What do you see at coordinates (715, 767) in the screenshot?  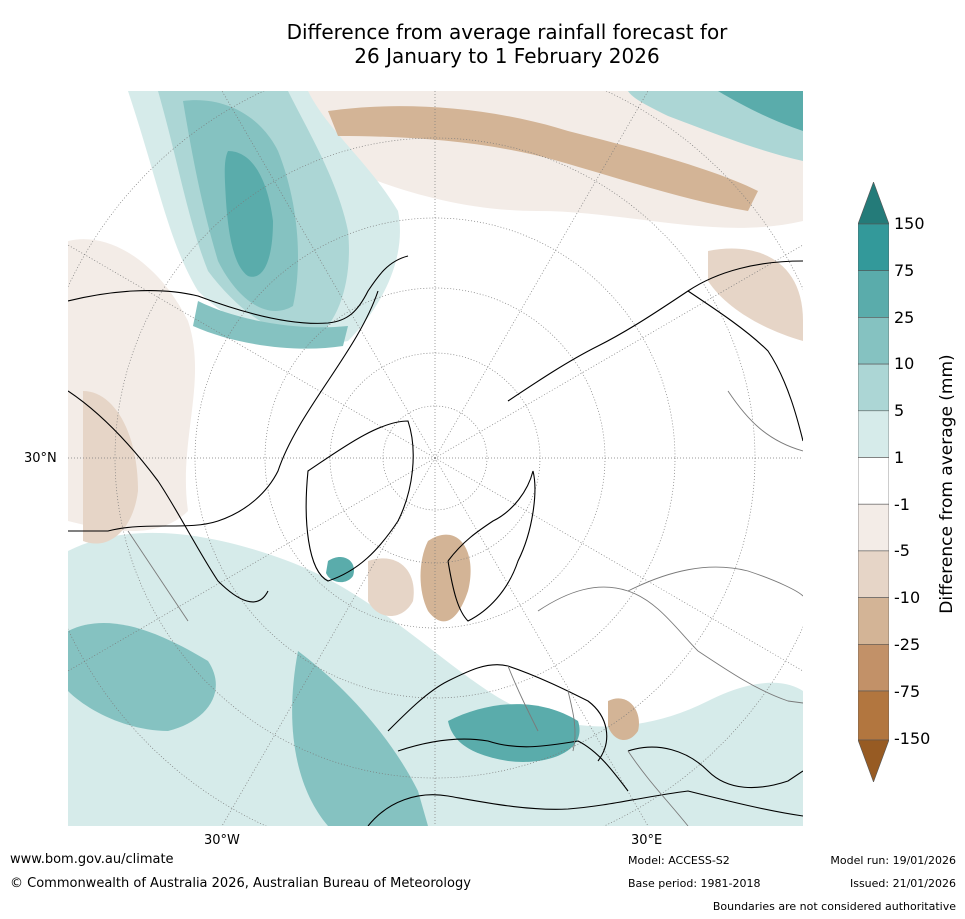 I see `coast-arabia` at bounding box center [715, 767].